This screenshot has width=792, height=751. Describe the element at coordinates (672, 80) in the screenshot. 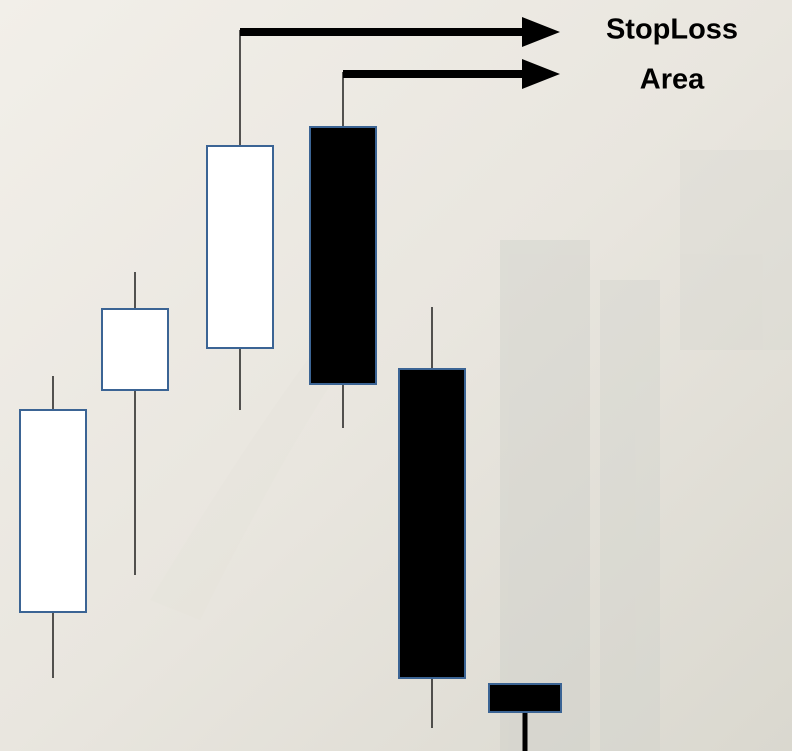

I see `label-line: Area` at that location.